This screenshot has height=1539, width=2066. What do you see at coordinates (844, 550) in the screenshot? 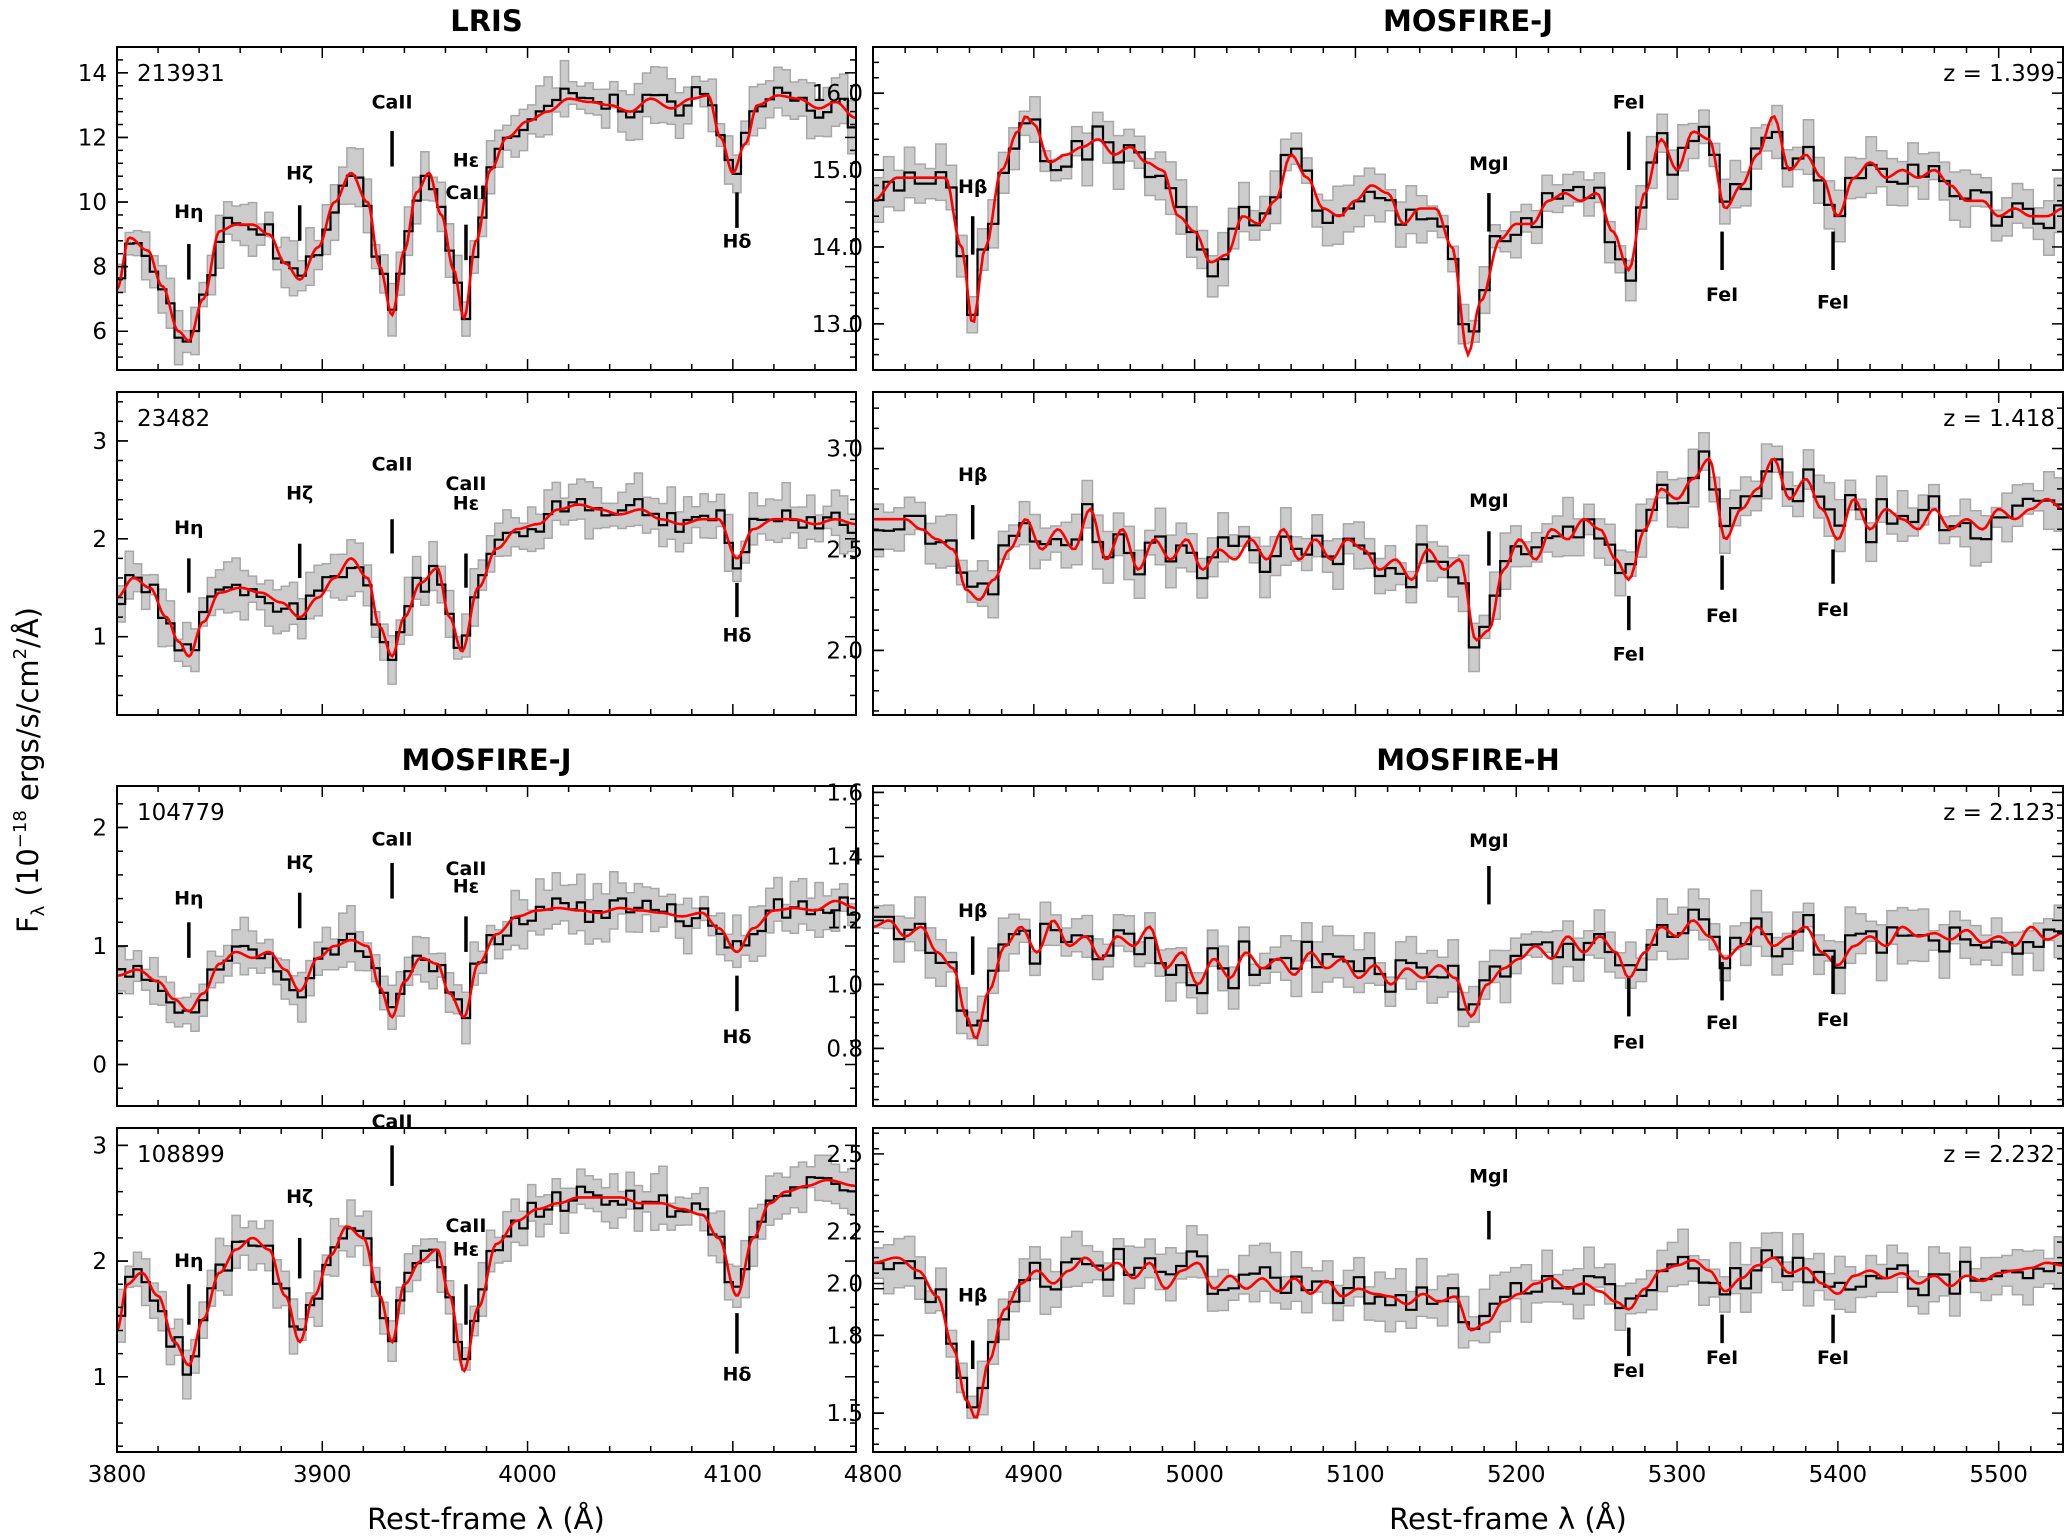
I see `y-tick-label: 2.5` at bounding box center [844, 550].